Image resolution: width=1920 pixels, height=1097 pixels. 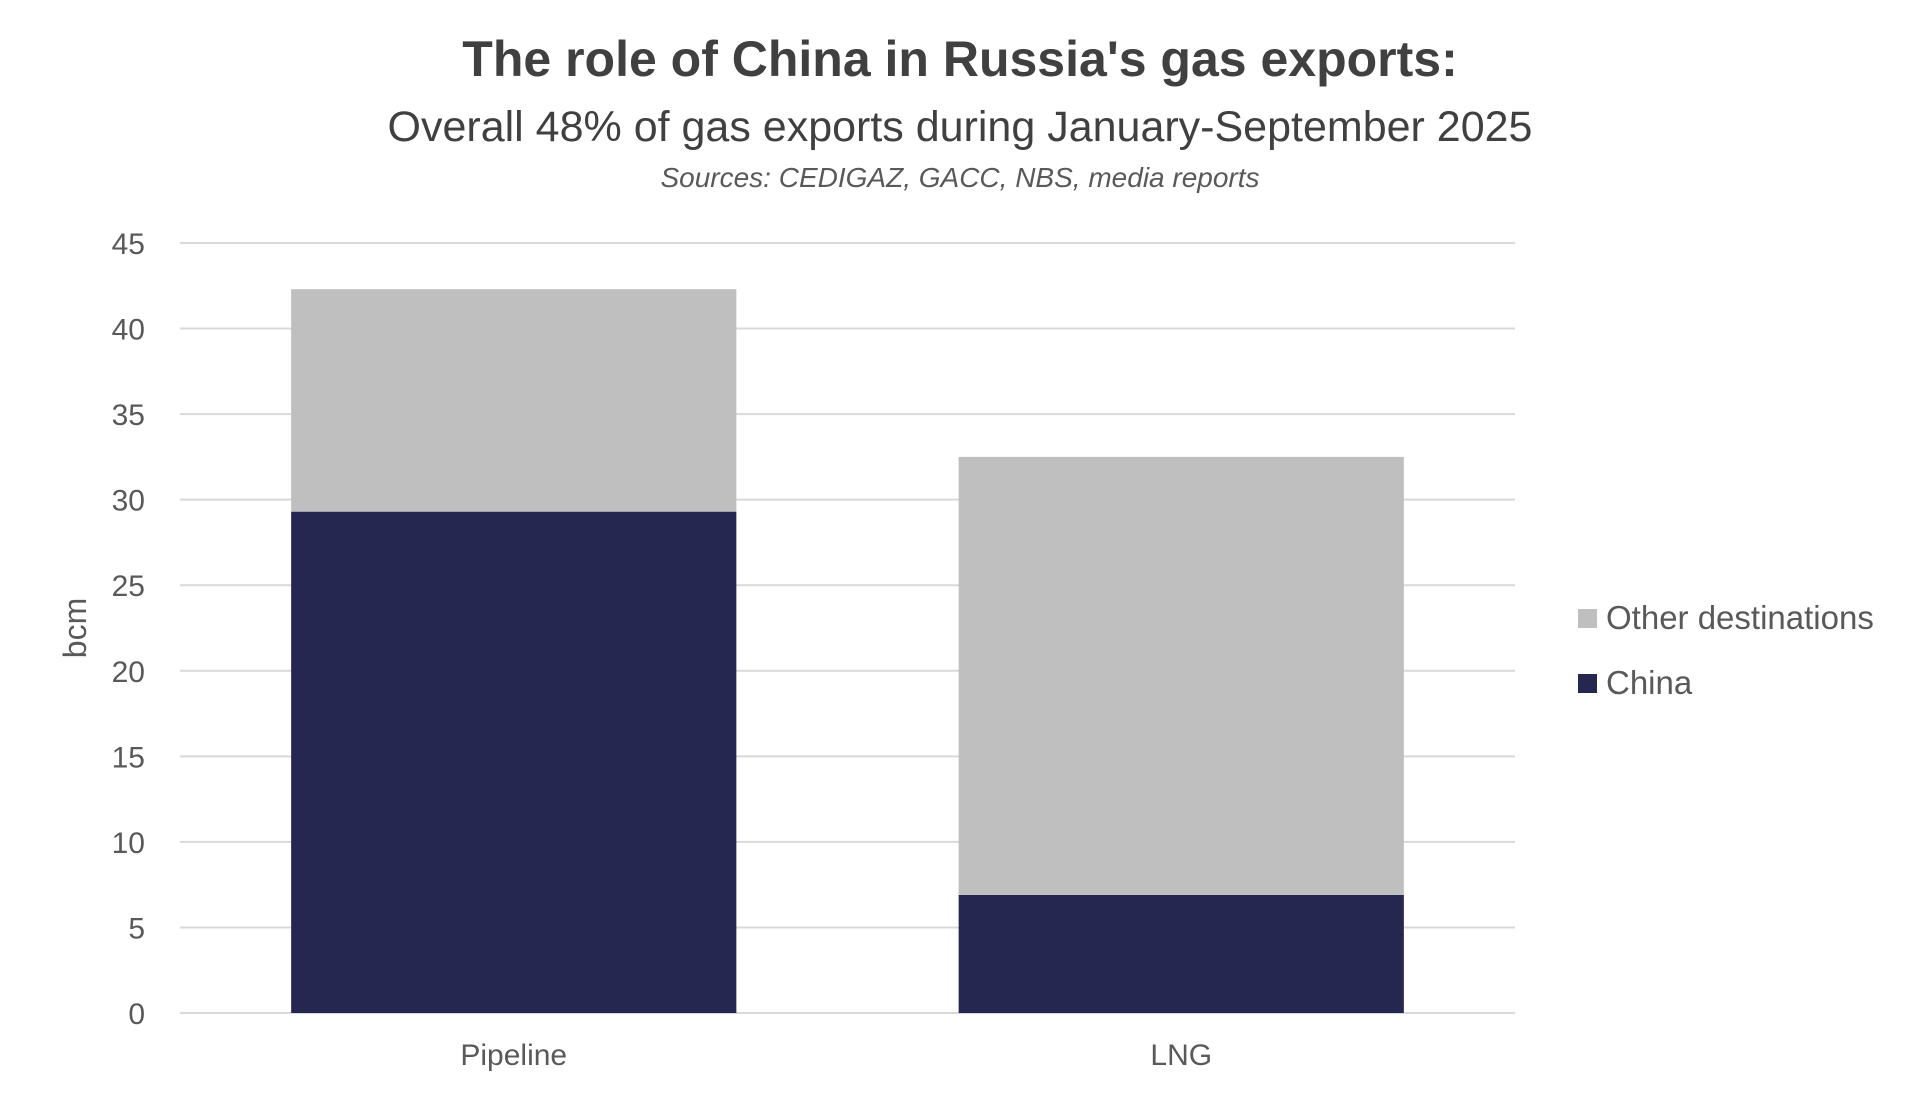 What do you see at coordinates (1740, 617) in the screenshot?
I see `legend-label-other: Other destinations` at bounding box center [1740, 617].